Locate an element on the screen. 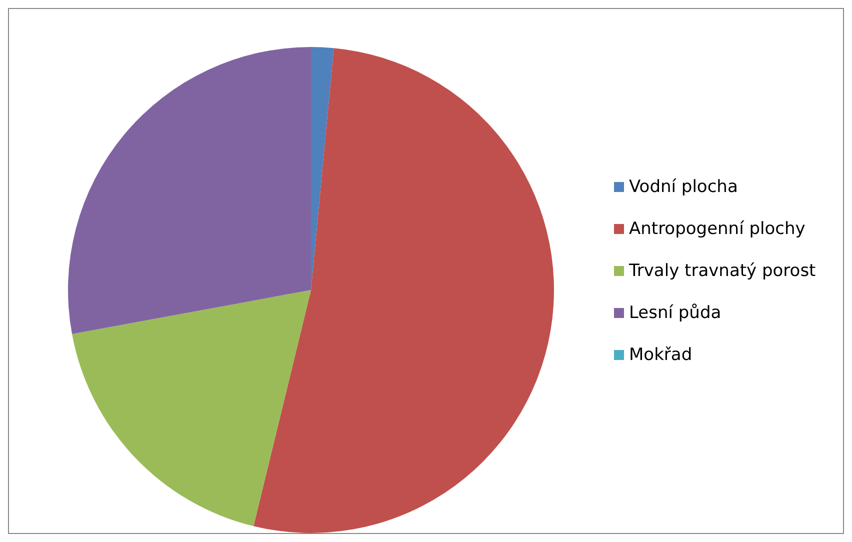 The width and height of the screenshot is (852, 542). legend-label: Trvaly travnatý porost is located at coordinates (722, 271).